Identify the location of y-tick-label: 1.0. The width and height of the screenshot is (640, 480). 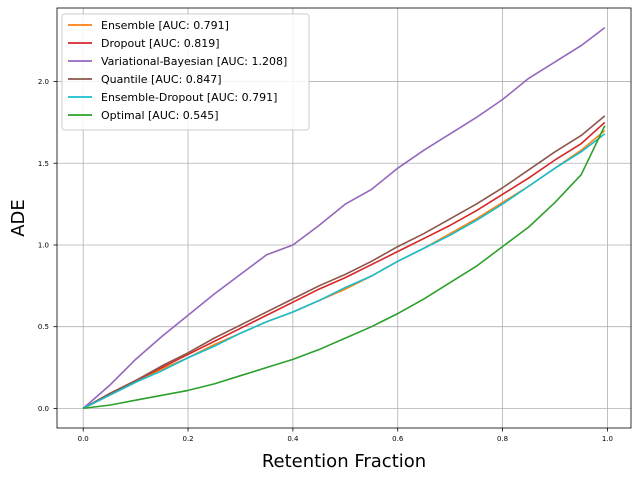
(43, 245).